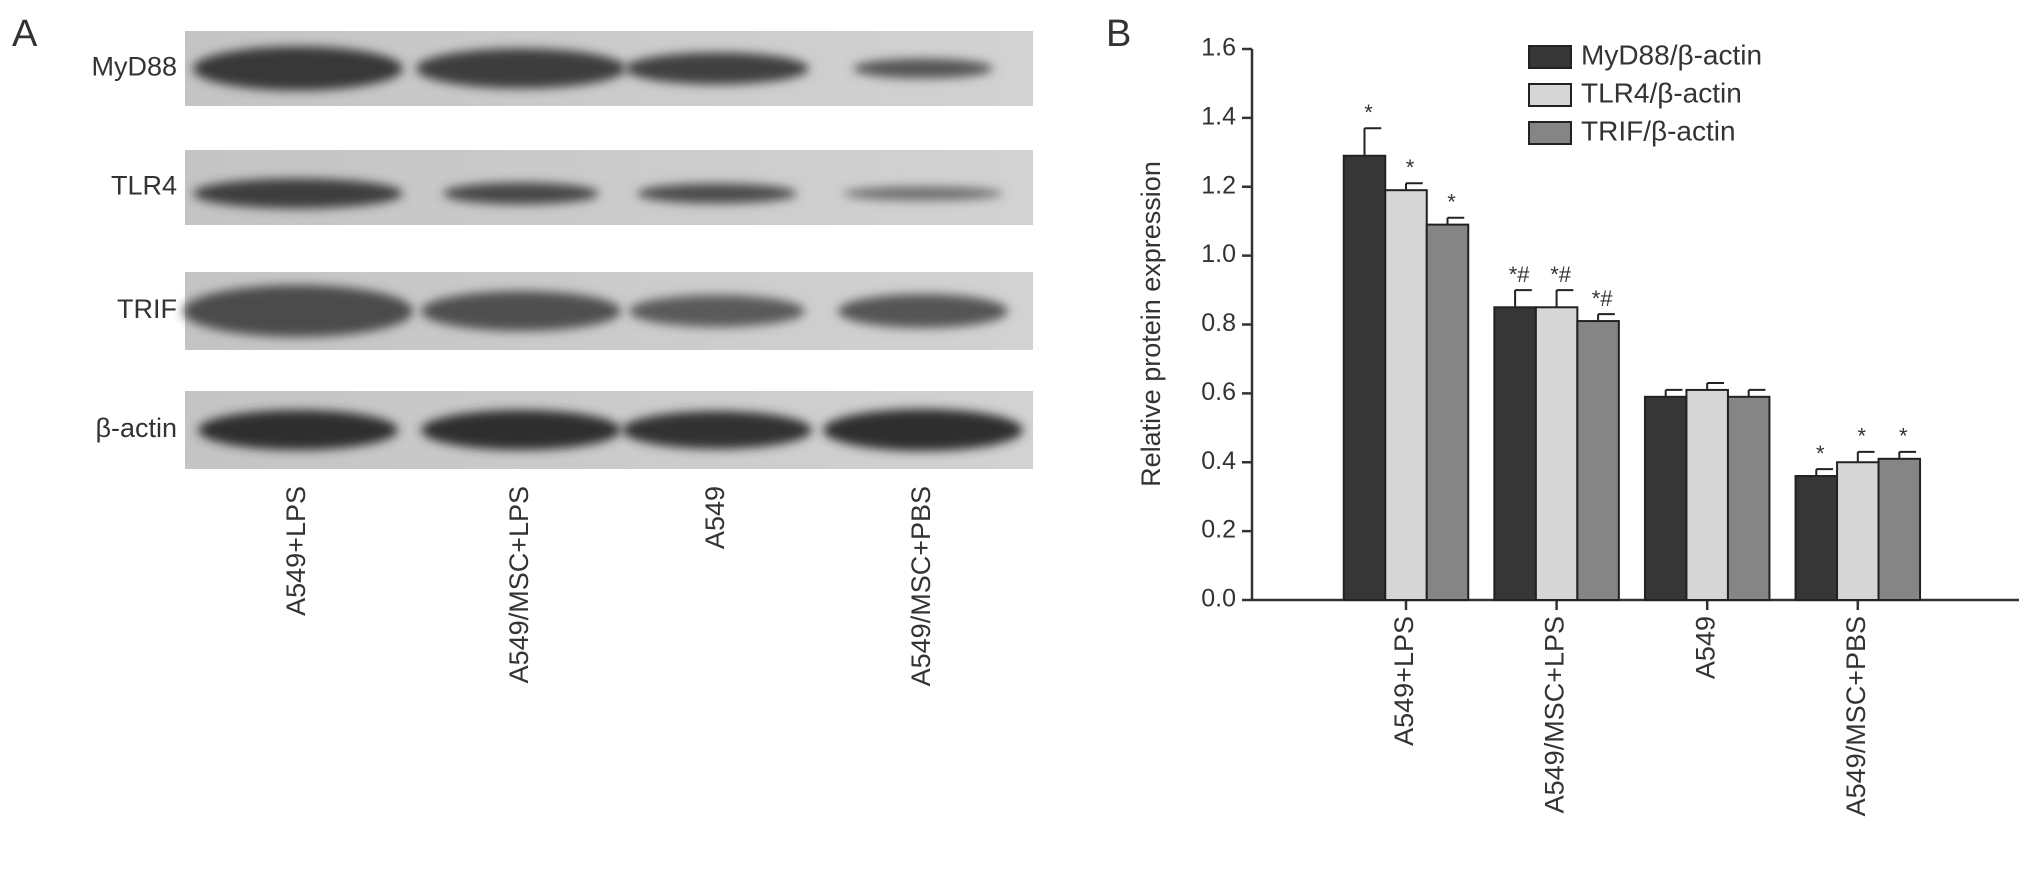  Describe the element at coordinates (1705, 647) in the screenshot. I see `x-tick-label: A549` at that location.